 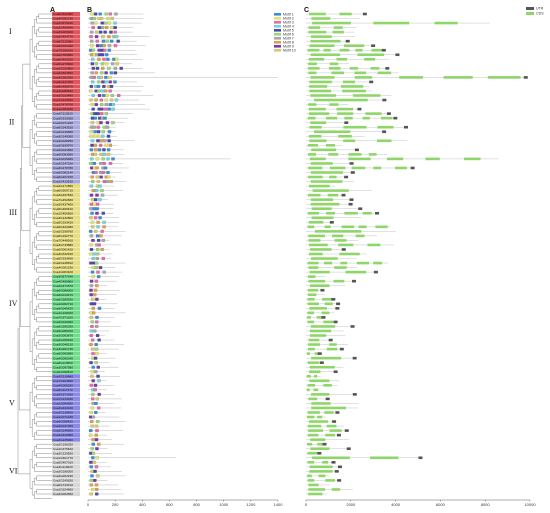 What do you see at coordinates (63, 381) in the screenshot?
I see `gene-label: Csa7G403690` at bounding box center [63, 381].